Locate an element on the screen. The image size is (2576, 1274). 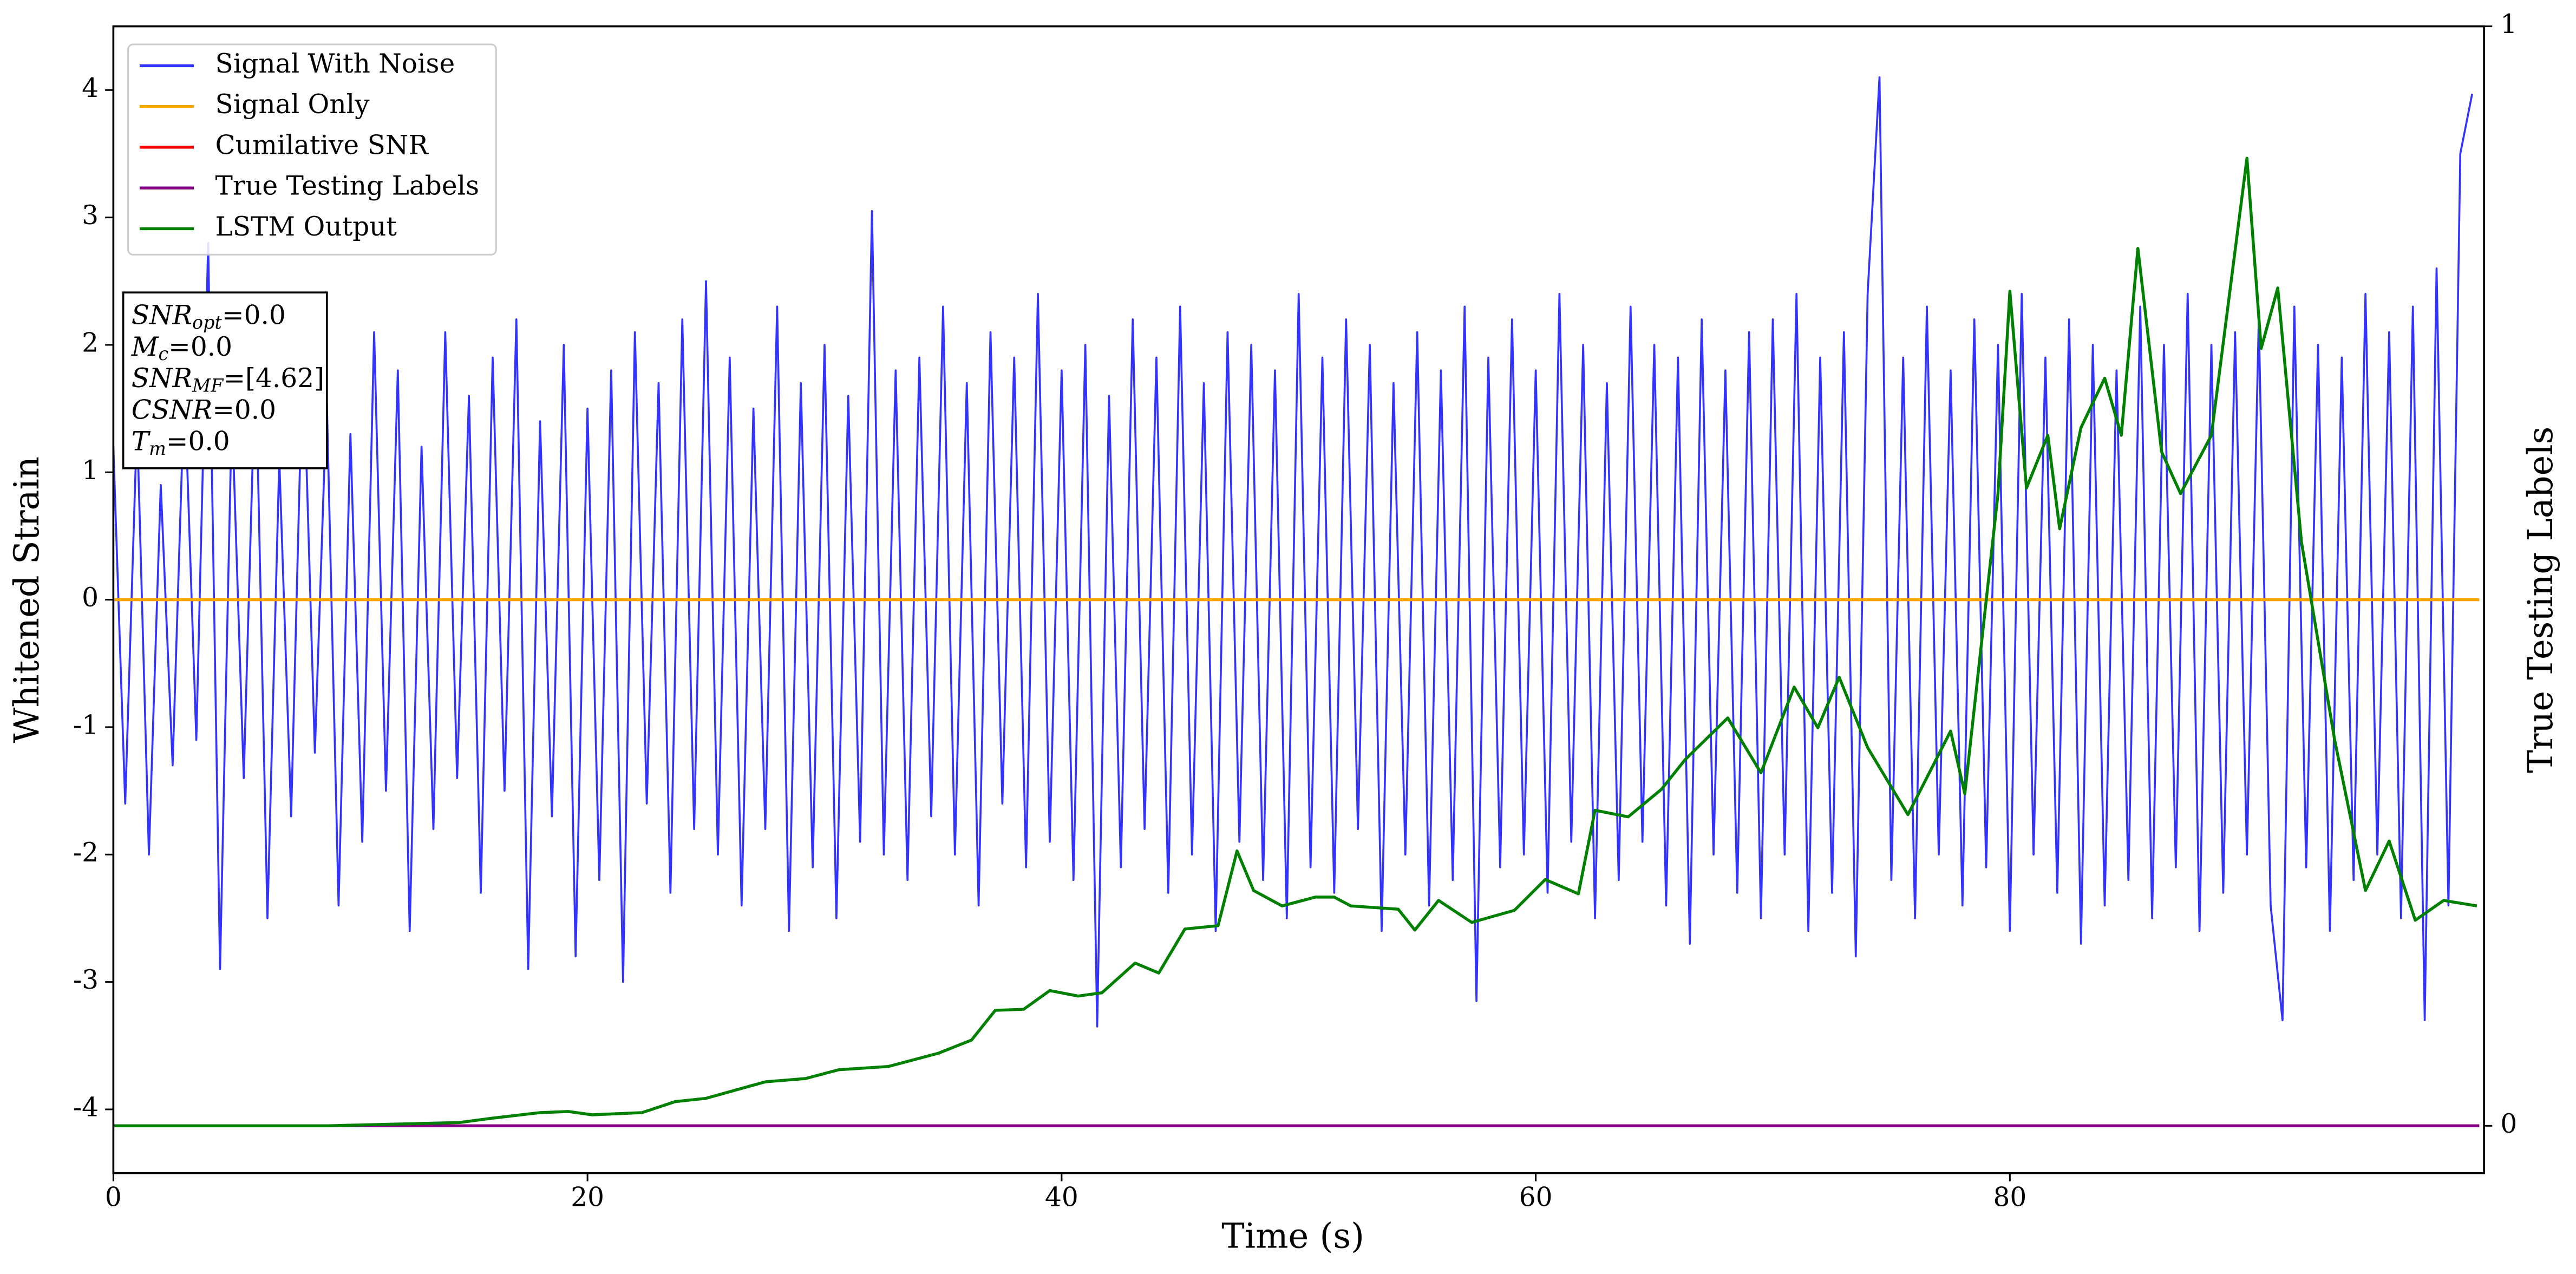
annotation-value: =[4.62] is located at coordinates (273, 378).